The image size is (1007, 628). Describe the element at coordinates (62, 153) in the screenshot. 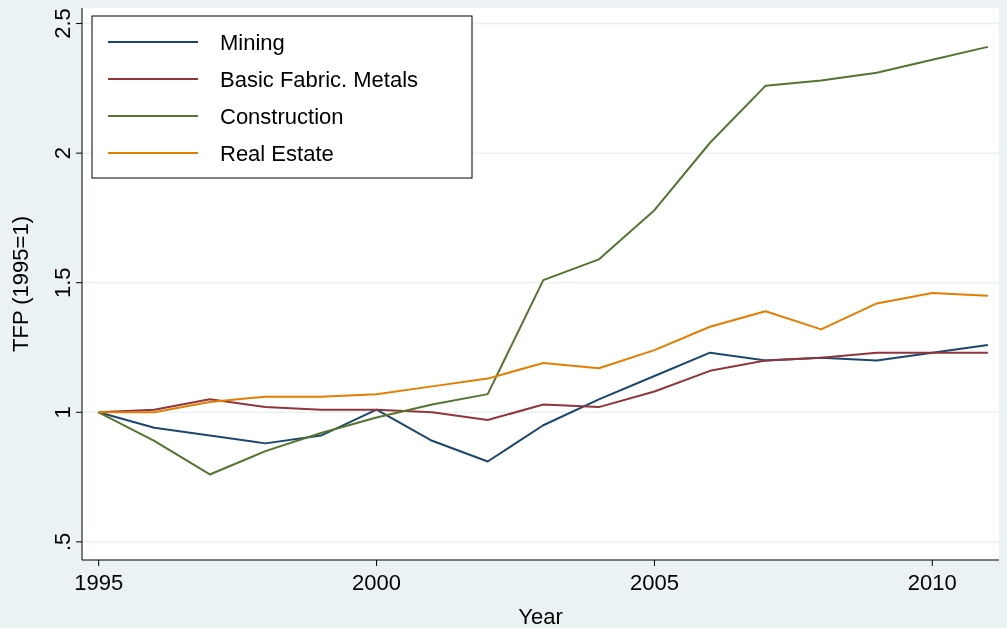

I see `y-tick-label: 2` at that location.